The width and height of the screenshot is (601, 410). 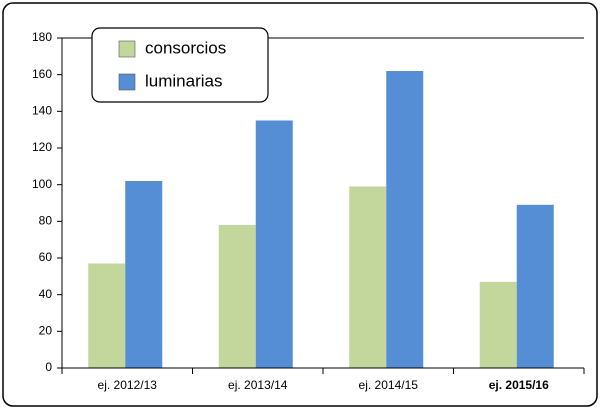 I want to click on legend-label: consorcios, so click(x=185, y=47).